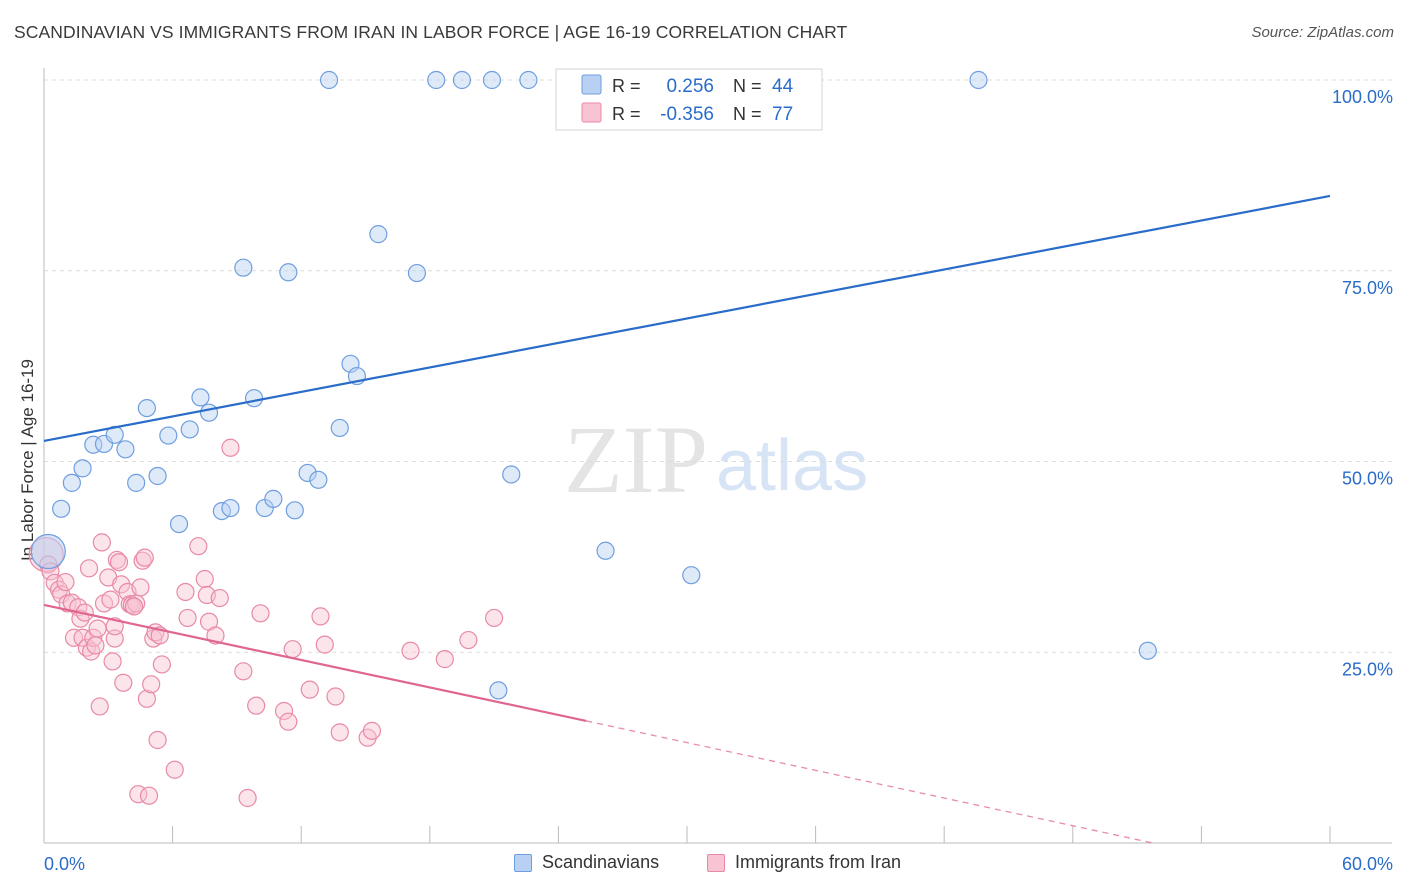 The width and height of the screenshot is (1406, 892). I want to click on y-tick-label-1: 50.0%, so click(1367, 479).